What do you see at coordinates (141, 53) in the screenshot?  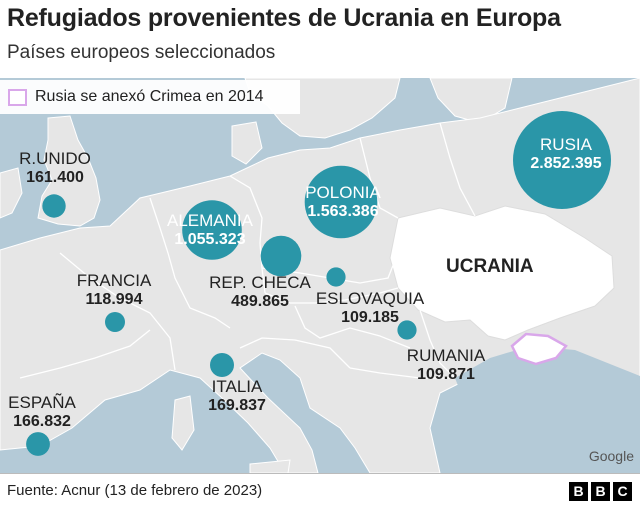 I see `chart-subtitle: Países europeos seleccionados` at bounding box center [141, 53].